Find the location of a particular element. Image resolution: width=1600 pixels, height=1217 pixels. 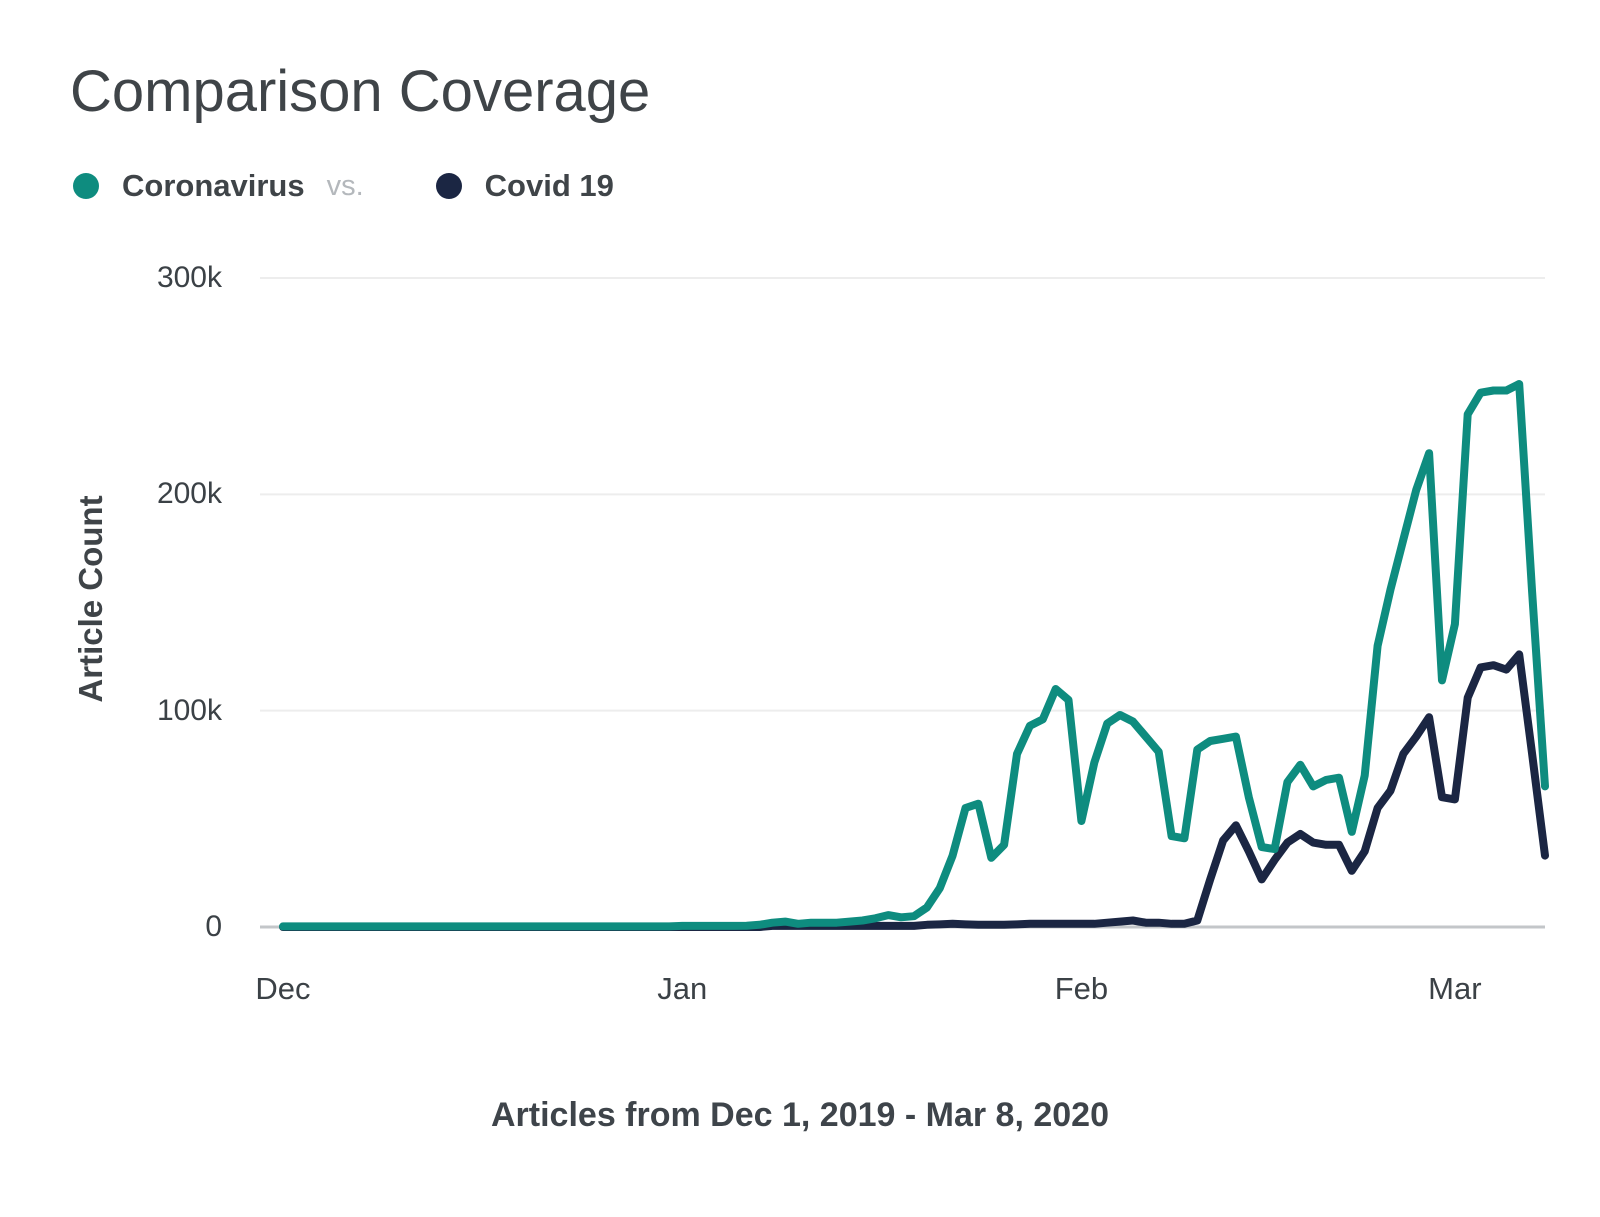

covid19-color-dot-icon is located at coordinates (448, 186).